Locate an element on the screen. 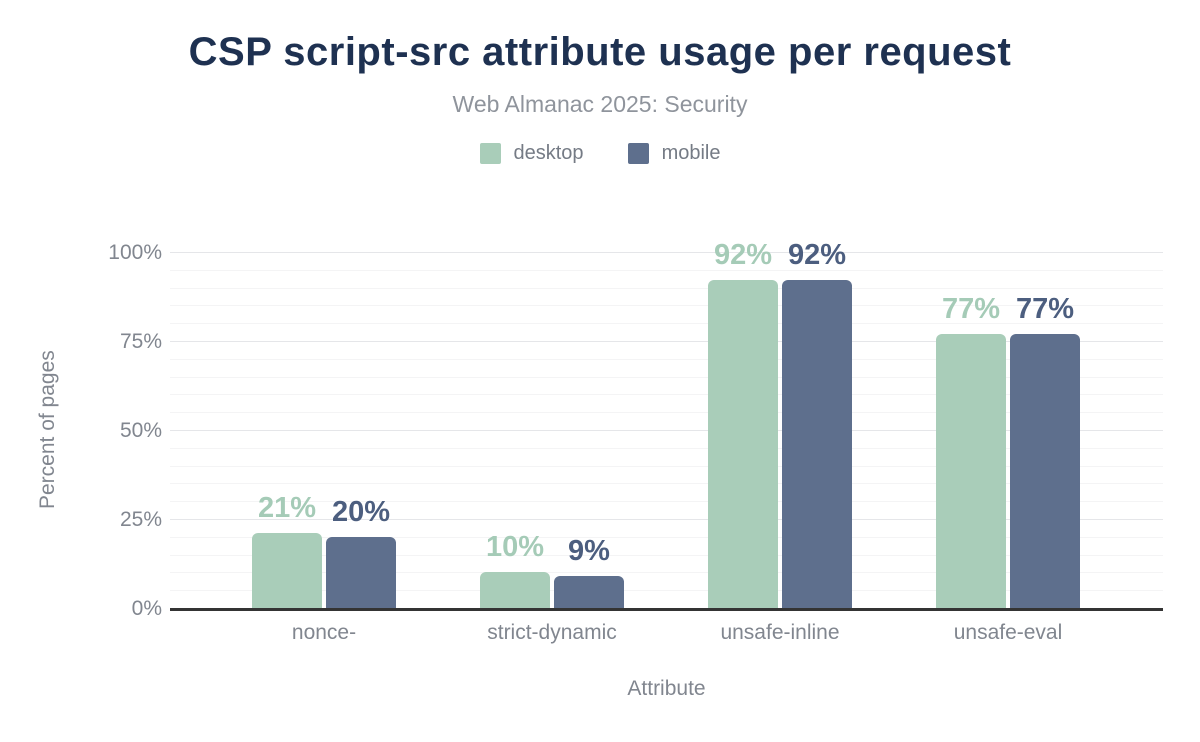 The width and height of the screenshot is (1200, 742). bar-desktop-nonce- is located at coordinates (287, 570).